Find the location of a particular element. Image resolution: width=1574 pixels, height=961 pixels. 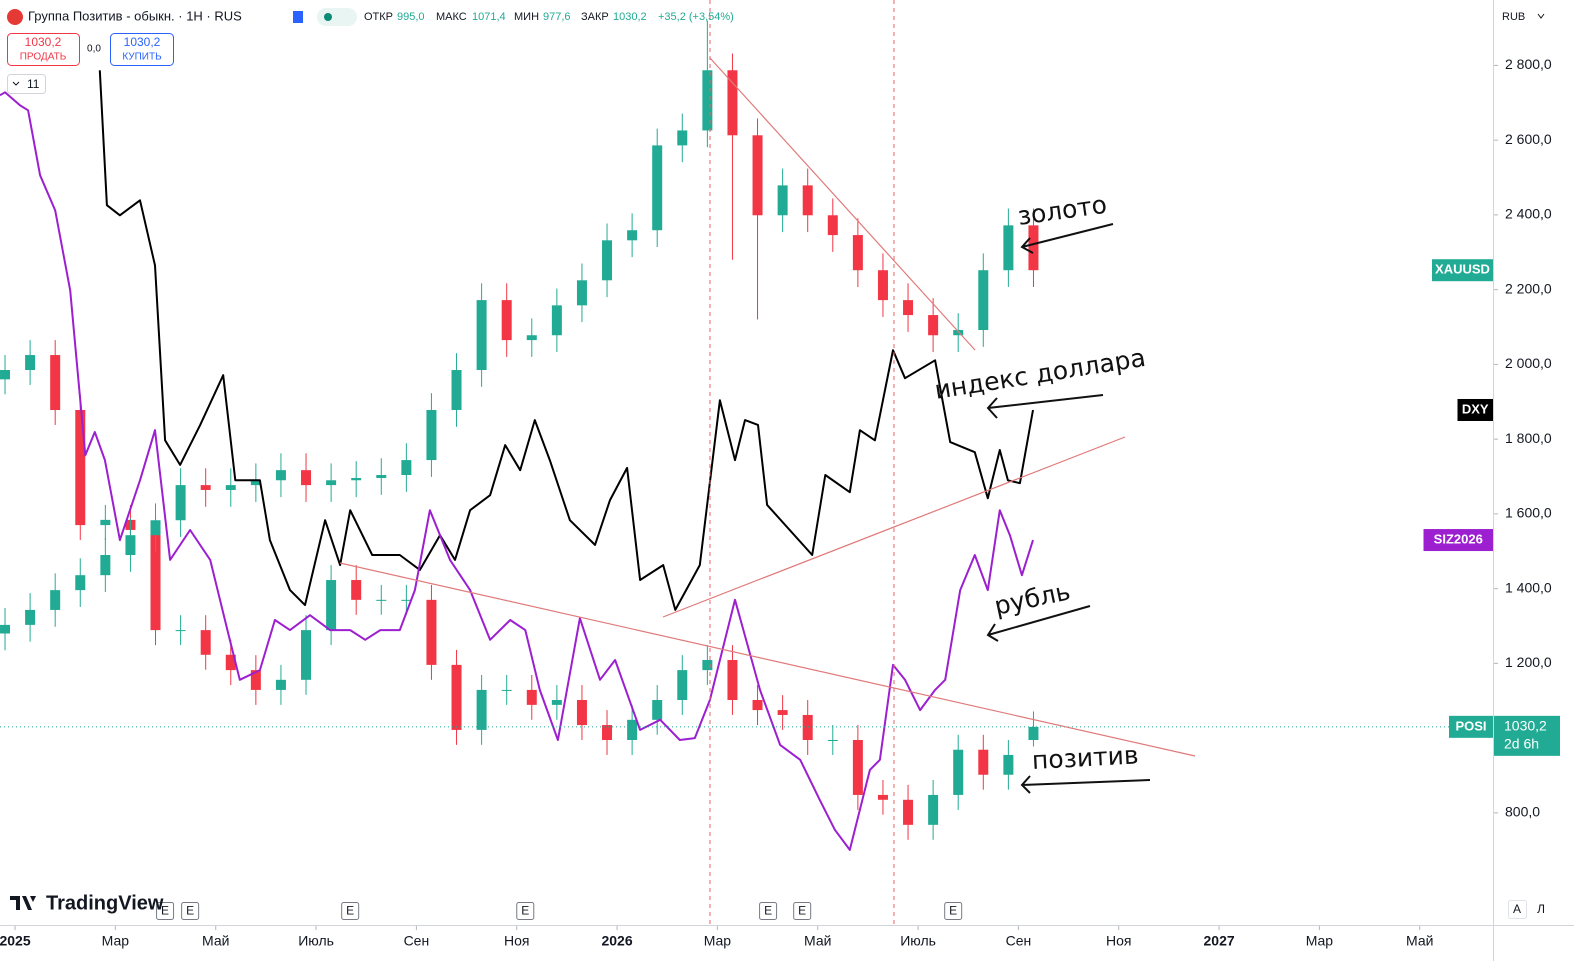

x-tick-label: 2025 is located at coordinates (15, 941).